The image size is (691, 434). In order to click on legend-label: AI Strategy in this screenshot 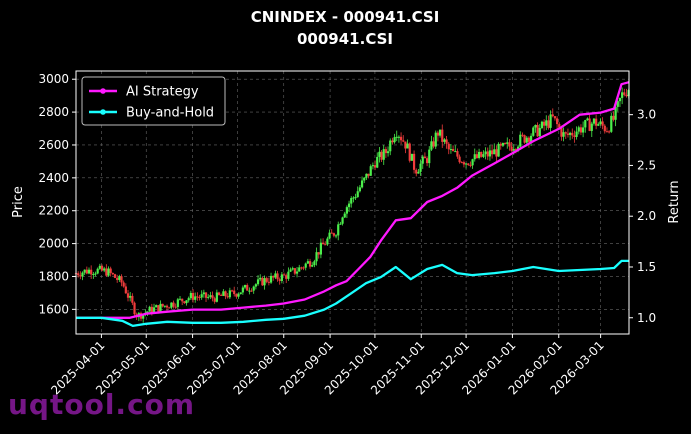, I will do `click(162, 92)`.